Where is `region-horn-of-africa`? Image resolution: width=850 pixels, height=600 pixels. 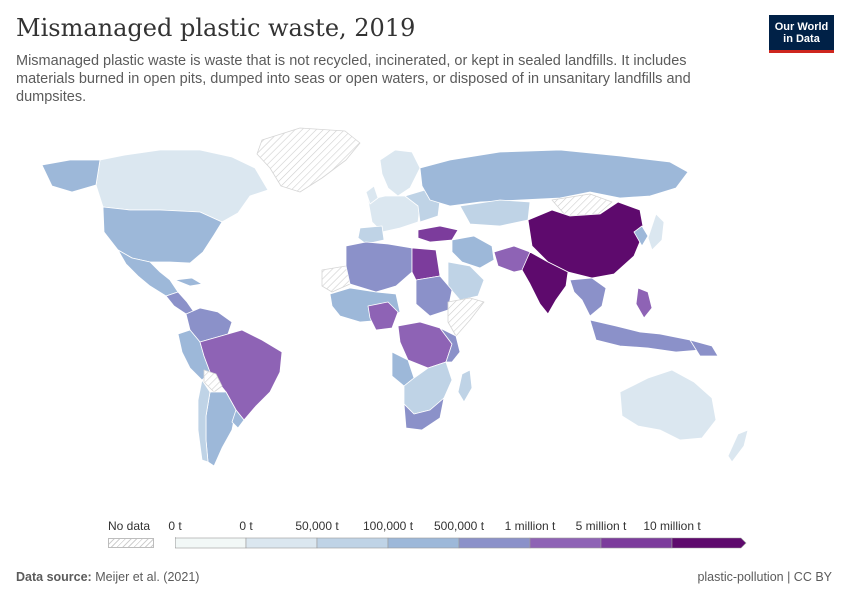
region-horn-of-africa is located at coordinates (466, 317).